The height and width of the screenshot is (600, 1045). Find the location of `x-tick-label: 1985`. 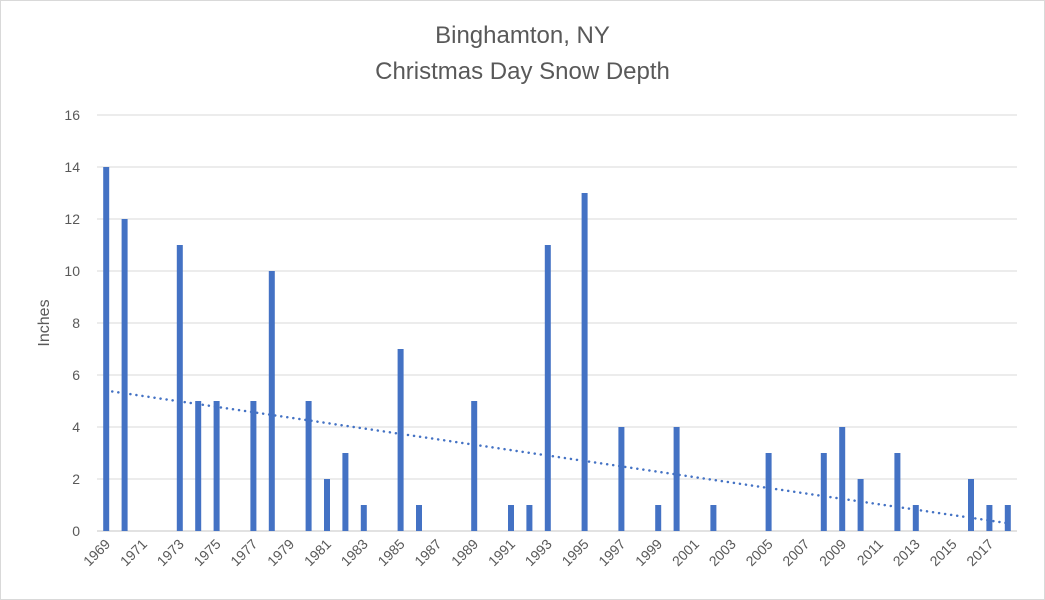

x-tick-label: 1985 is located at coordinates (390, 552).